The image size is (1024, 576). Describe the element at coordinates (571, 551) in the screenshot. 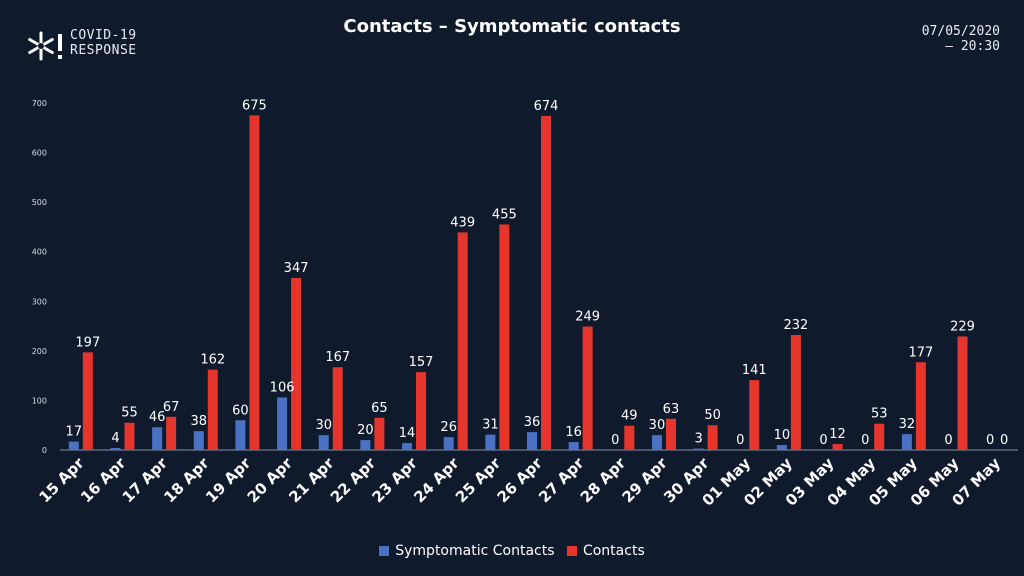

I see `legend-swatch-contacts` at that location.